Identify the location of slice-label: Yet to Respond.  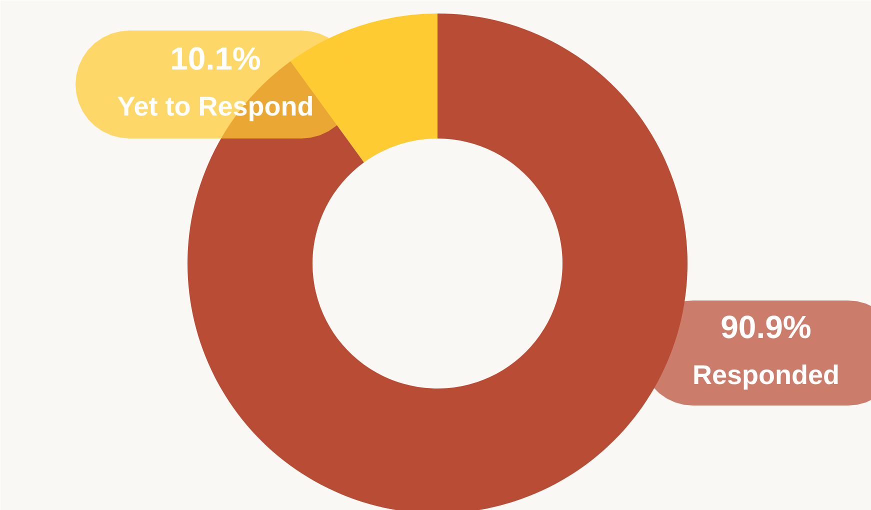
(215, 107).